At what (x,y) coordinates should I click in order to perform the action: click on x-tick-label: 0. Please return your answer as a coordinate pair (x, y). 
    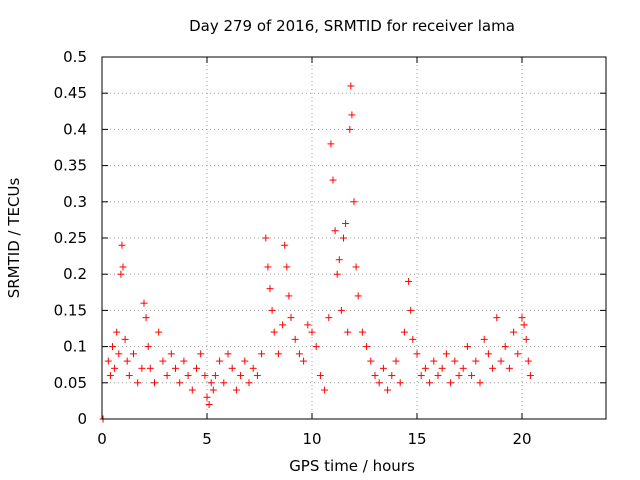
    Looking at the image, I should click on (102, 439).